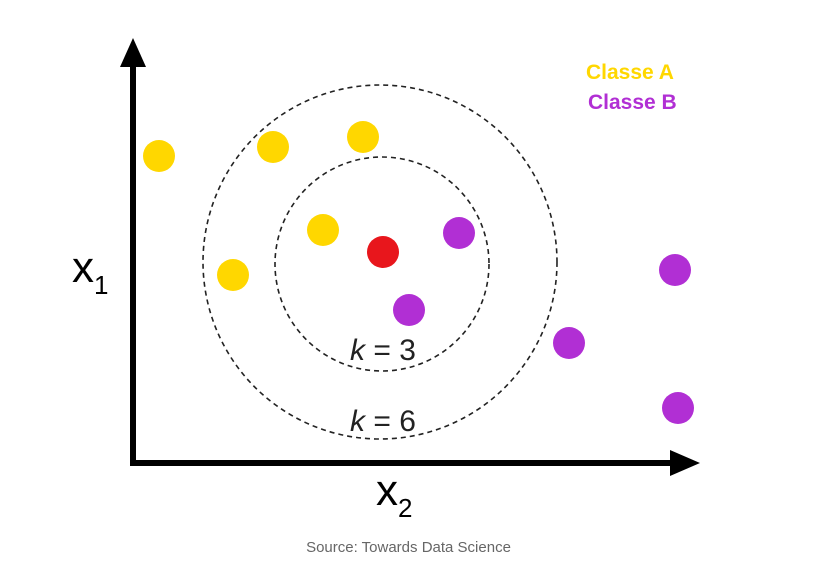 The width and height of the screenshot is (817, 578). I want to click on y-axis-label-subscript: 1, so click(101, 285).